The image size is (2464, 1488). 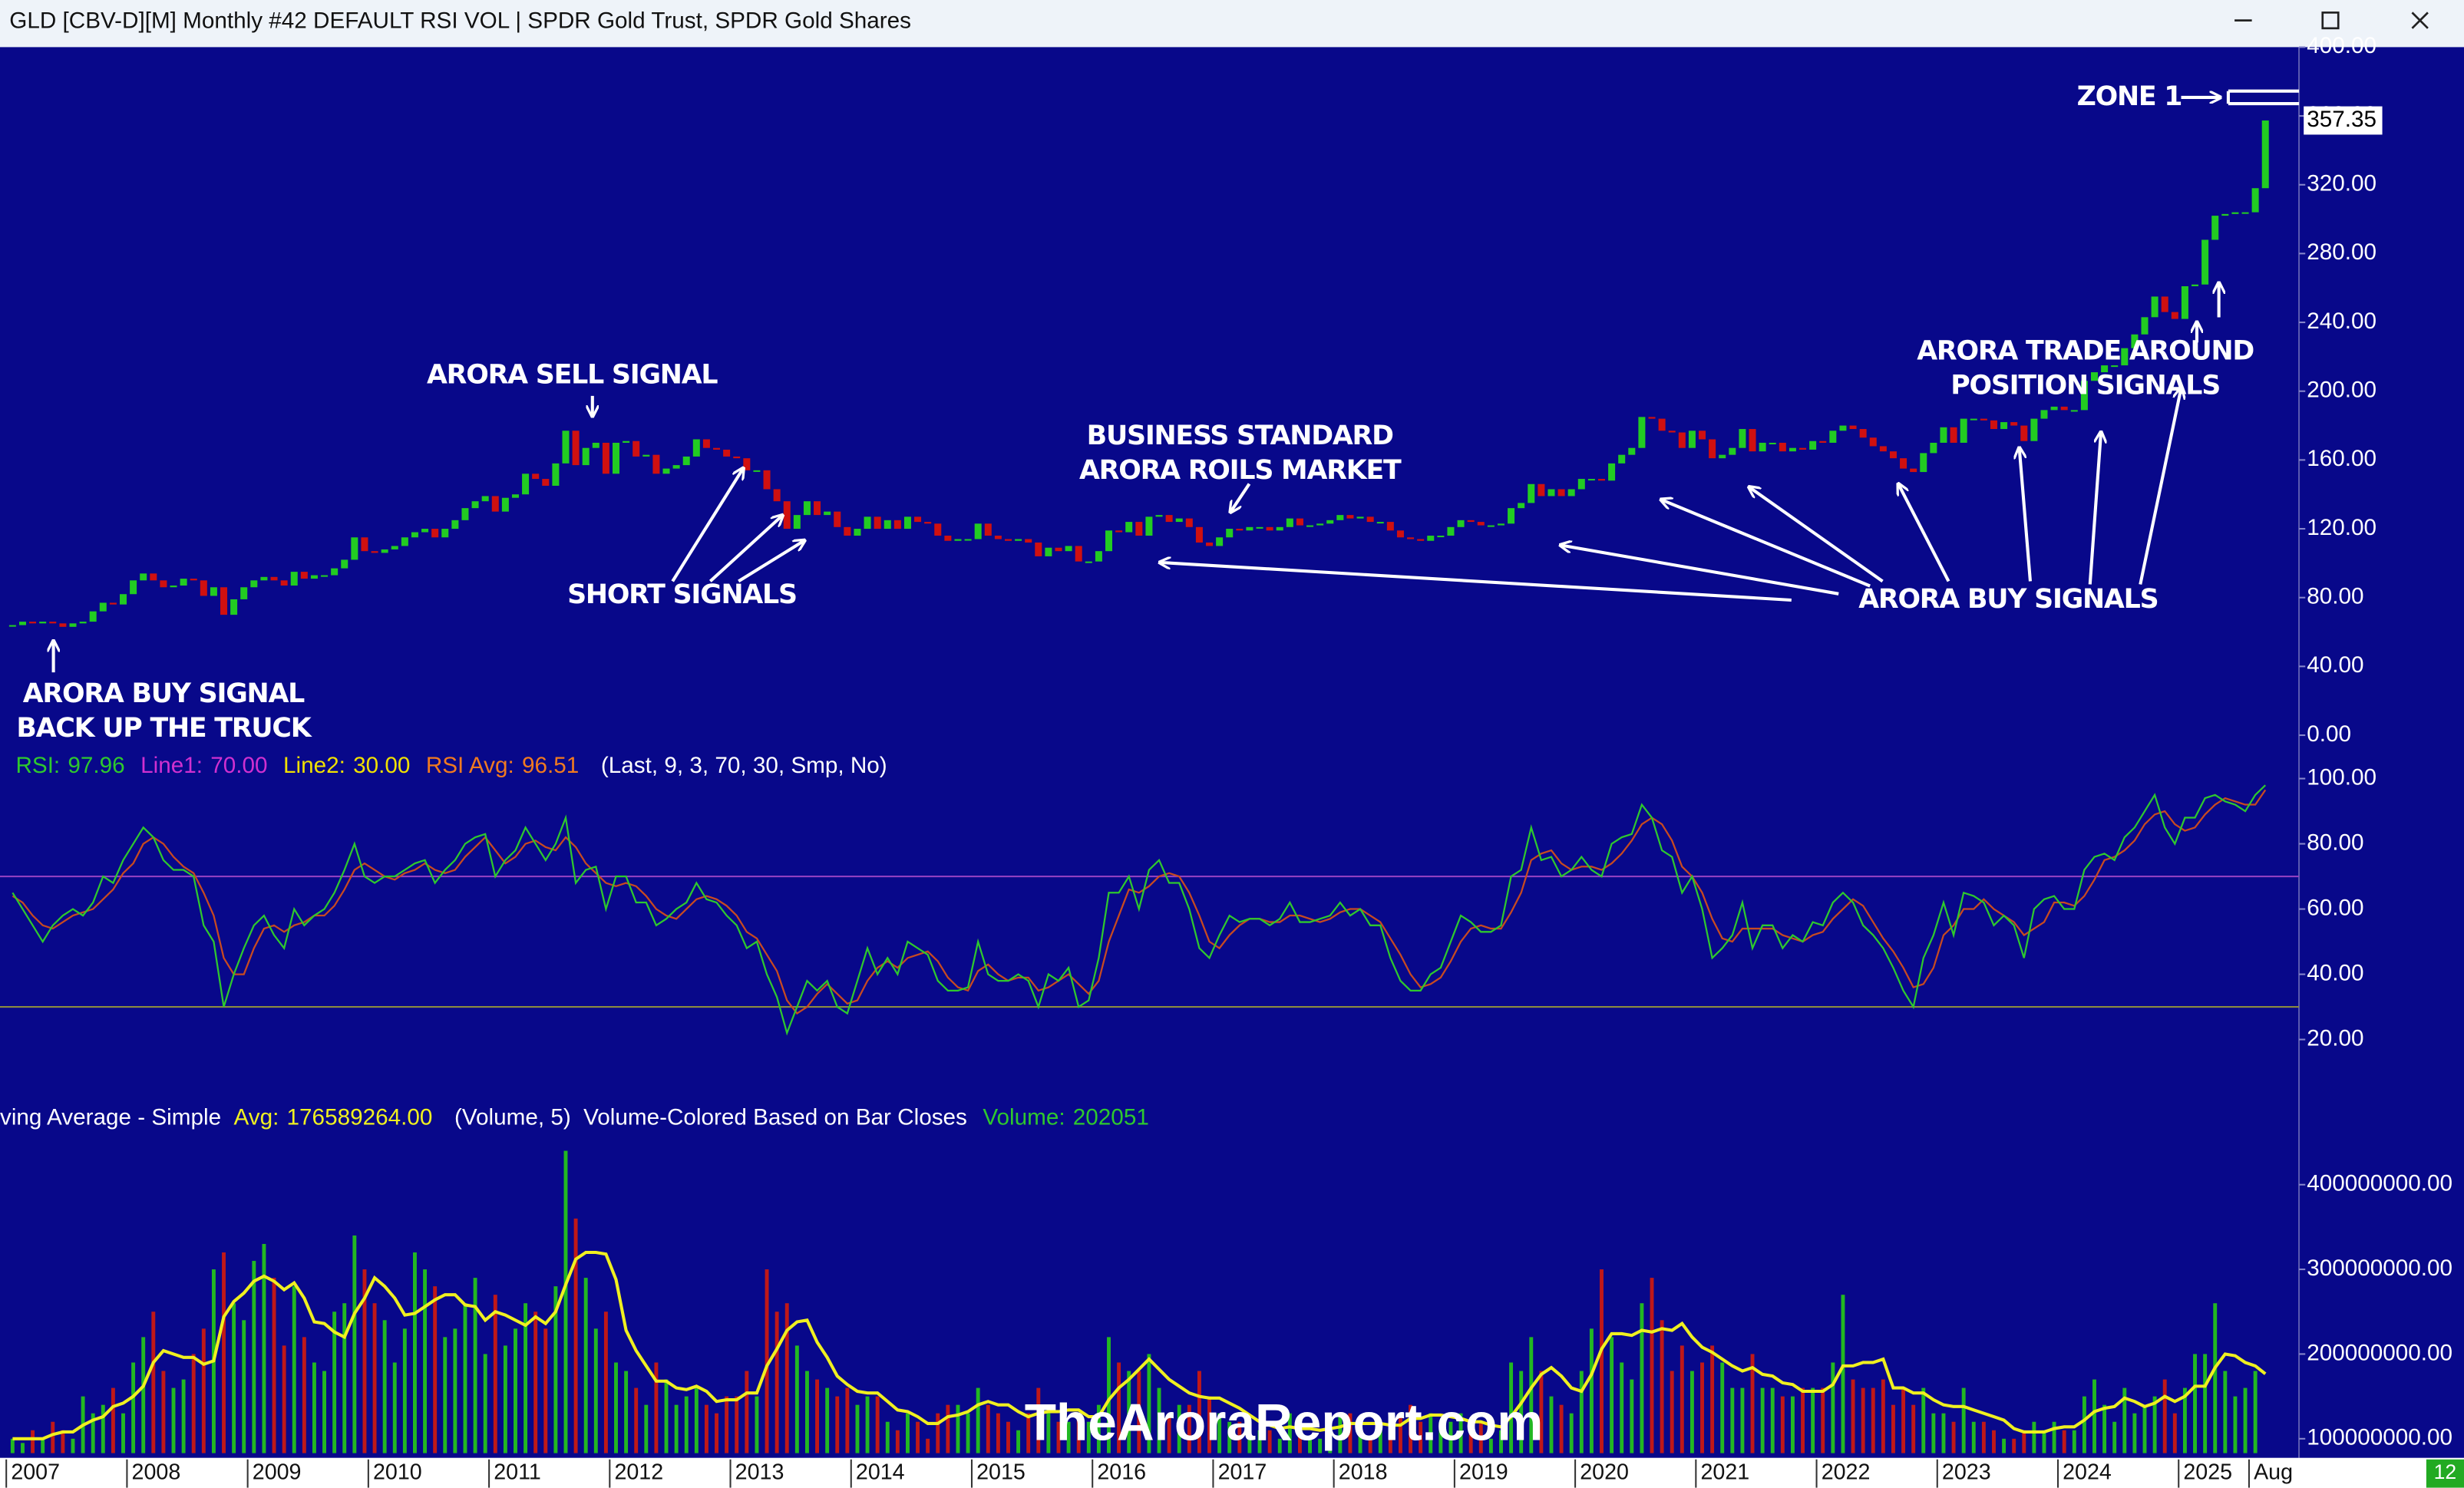 I want to click on y-tick-label: 400.00, so click(x=2341, y=45).